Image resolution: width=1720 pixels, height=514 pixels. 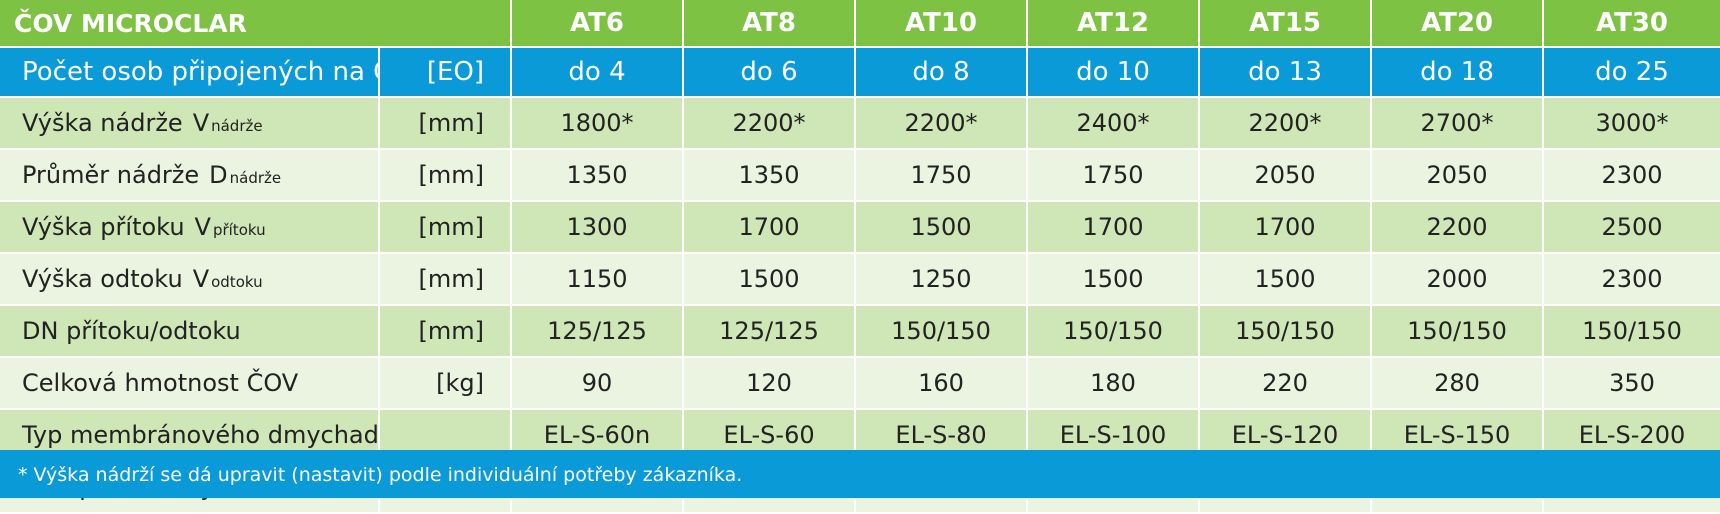 What do you see at coordinates (1632, 24) in the screenshot?
I see `model-header: AT30` at bounding box center [1632, 24].